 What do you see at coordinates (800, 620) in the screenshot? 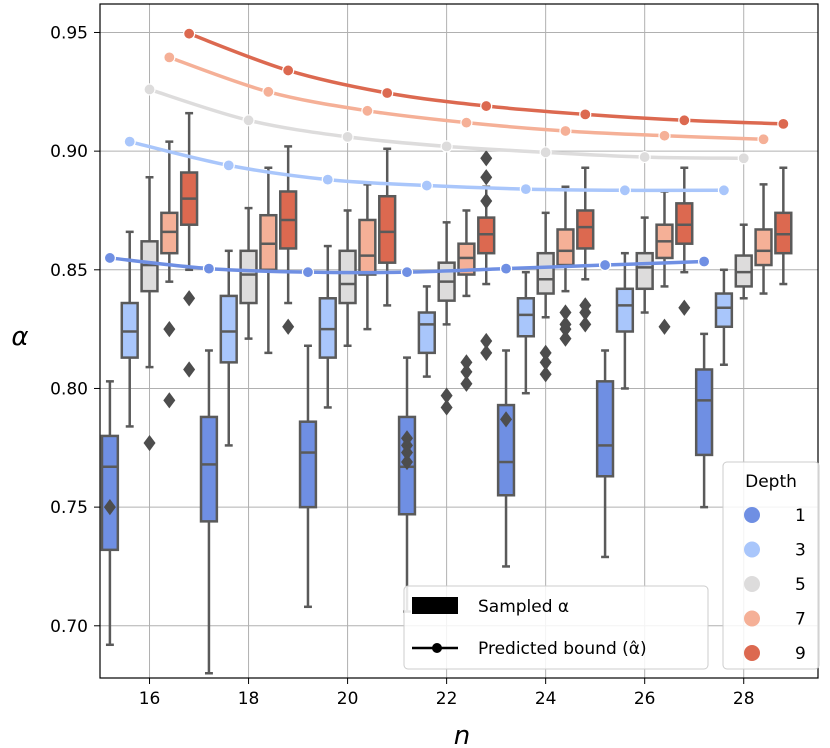
I see `depth-legend-label-7: 7` at bounding box center [800, 620].